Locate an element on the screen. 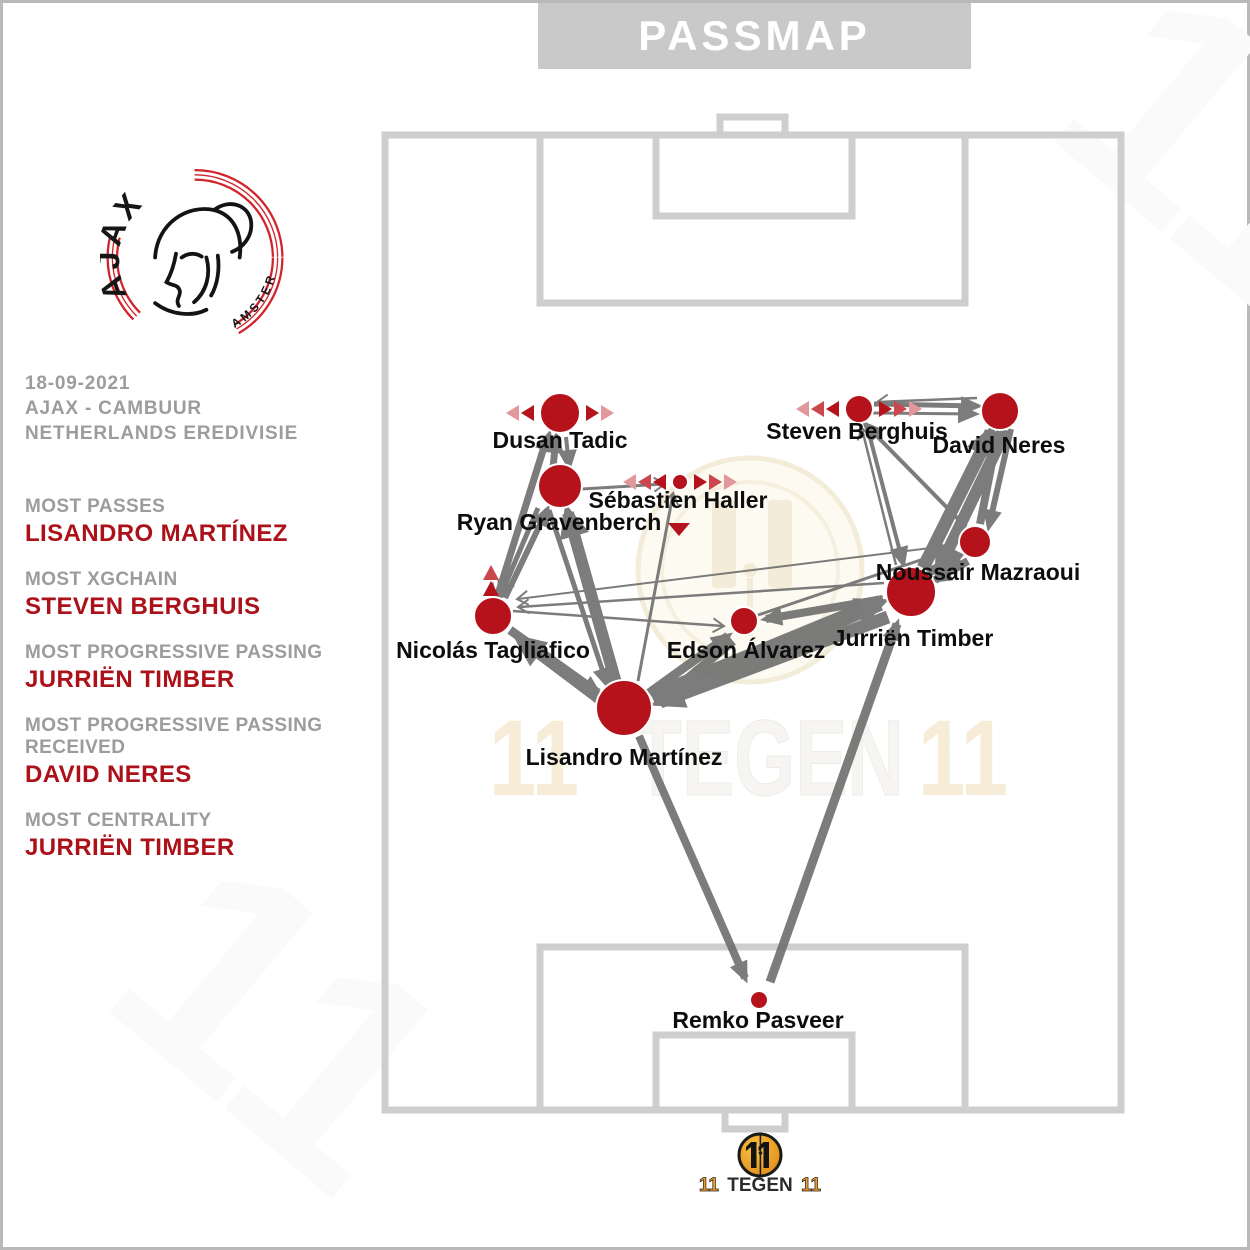  watermark-tegen: TEGEN is located at coordinates (769, 757).